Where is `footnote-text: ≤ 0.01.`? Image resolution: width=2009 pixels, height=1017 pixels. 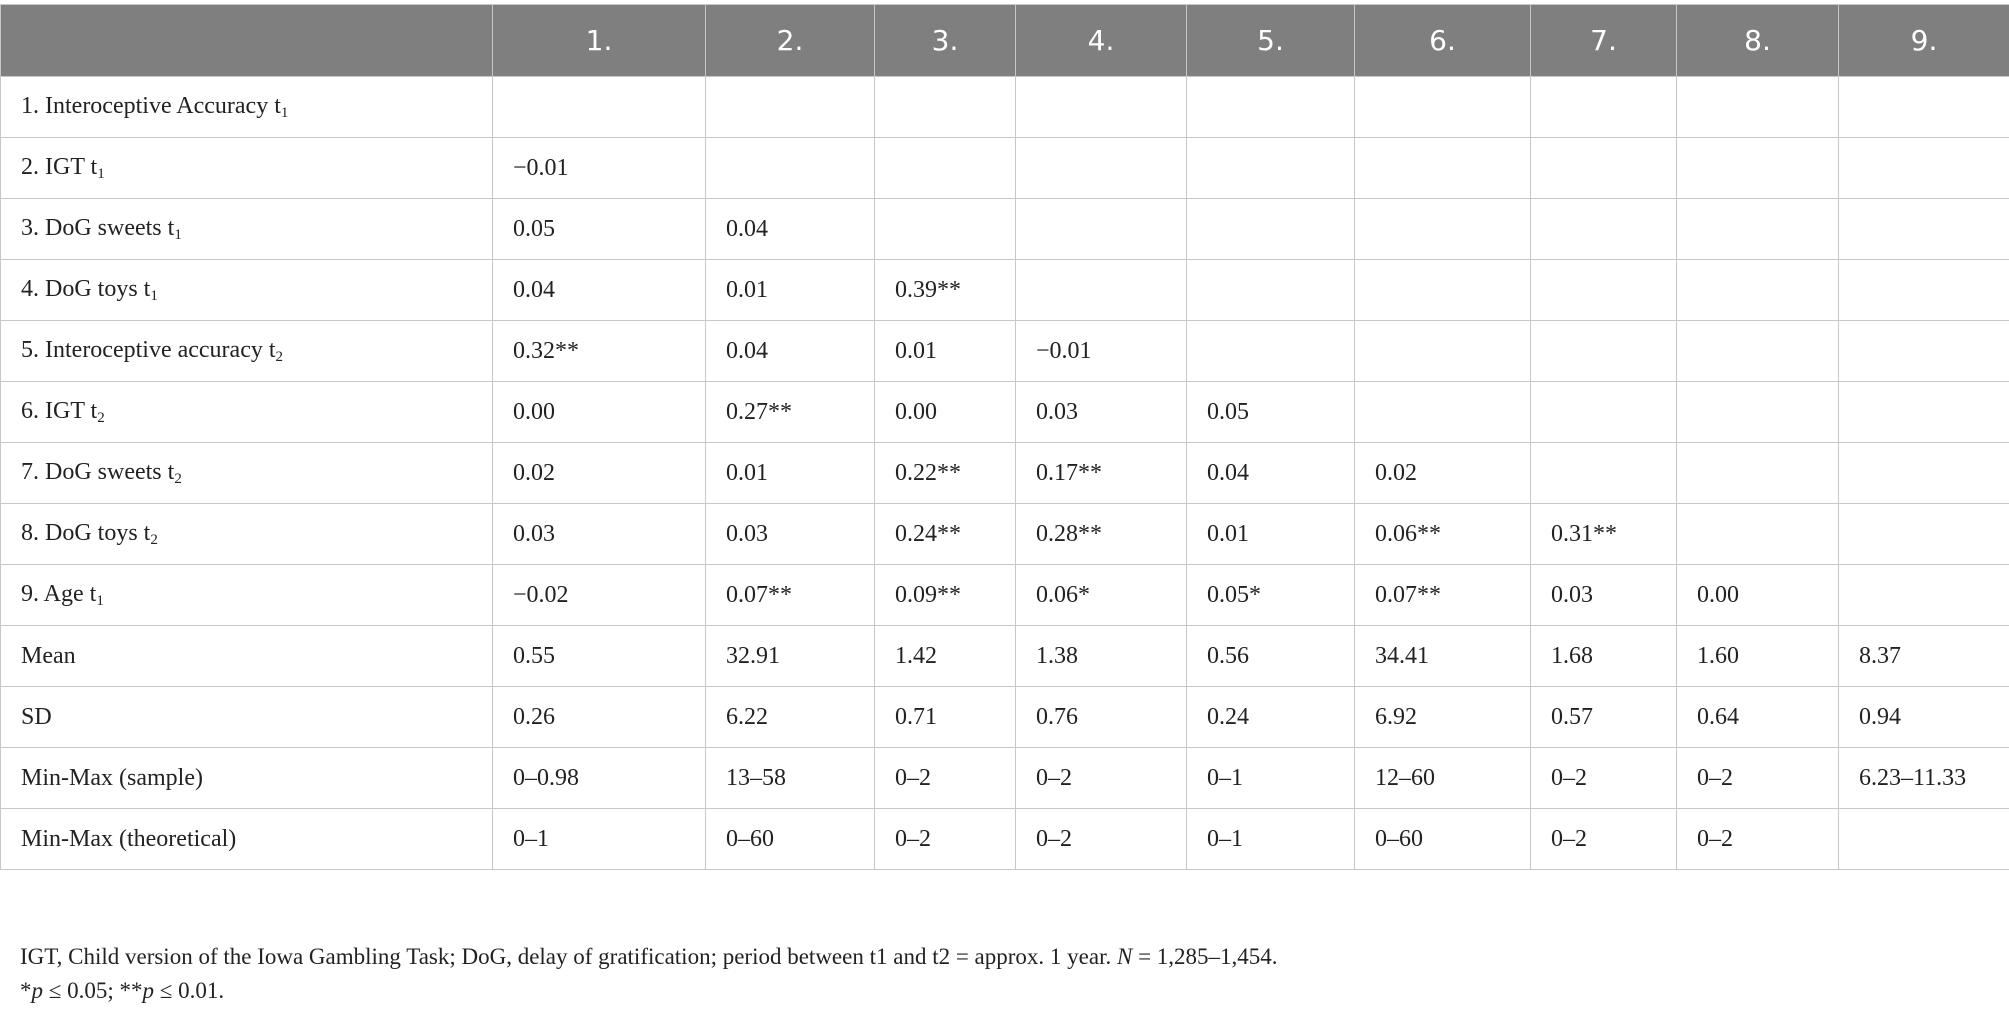
footnote-text: ≤ 0.01. is located at coordinates (189, 990).